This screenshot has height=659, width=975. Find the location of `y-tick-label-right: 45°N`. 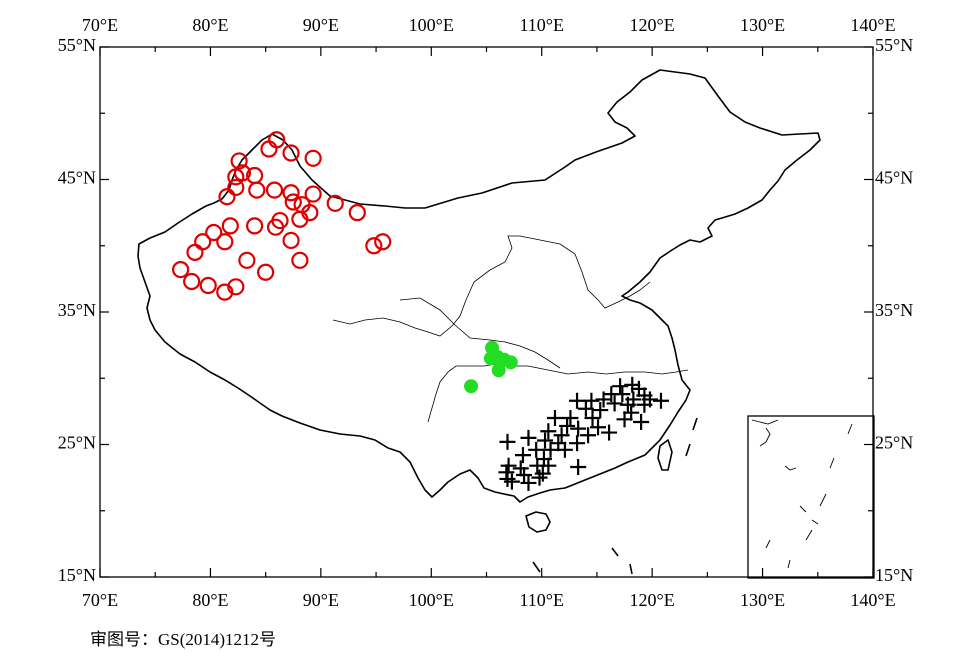

y-tick-label-right: 45°N is located at coordinates (894, 178).